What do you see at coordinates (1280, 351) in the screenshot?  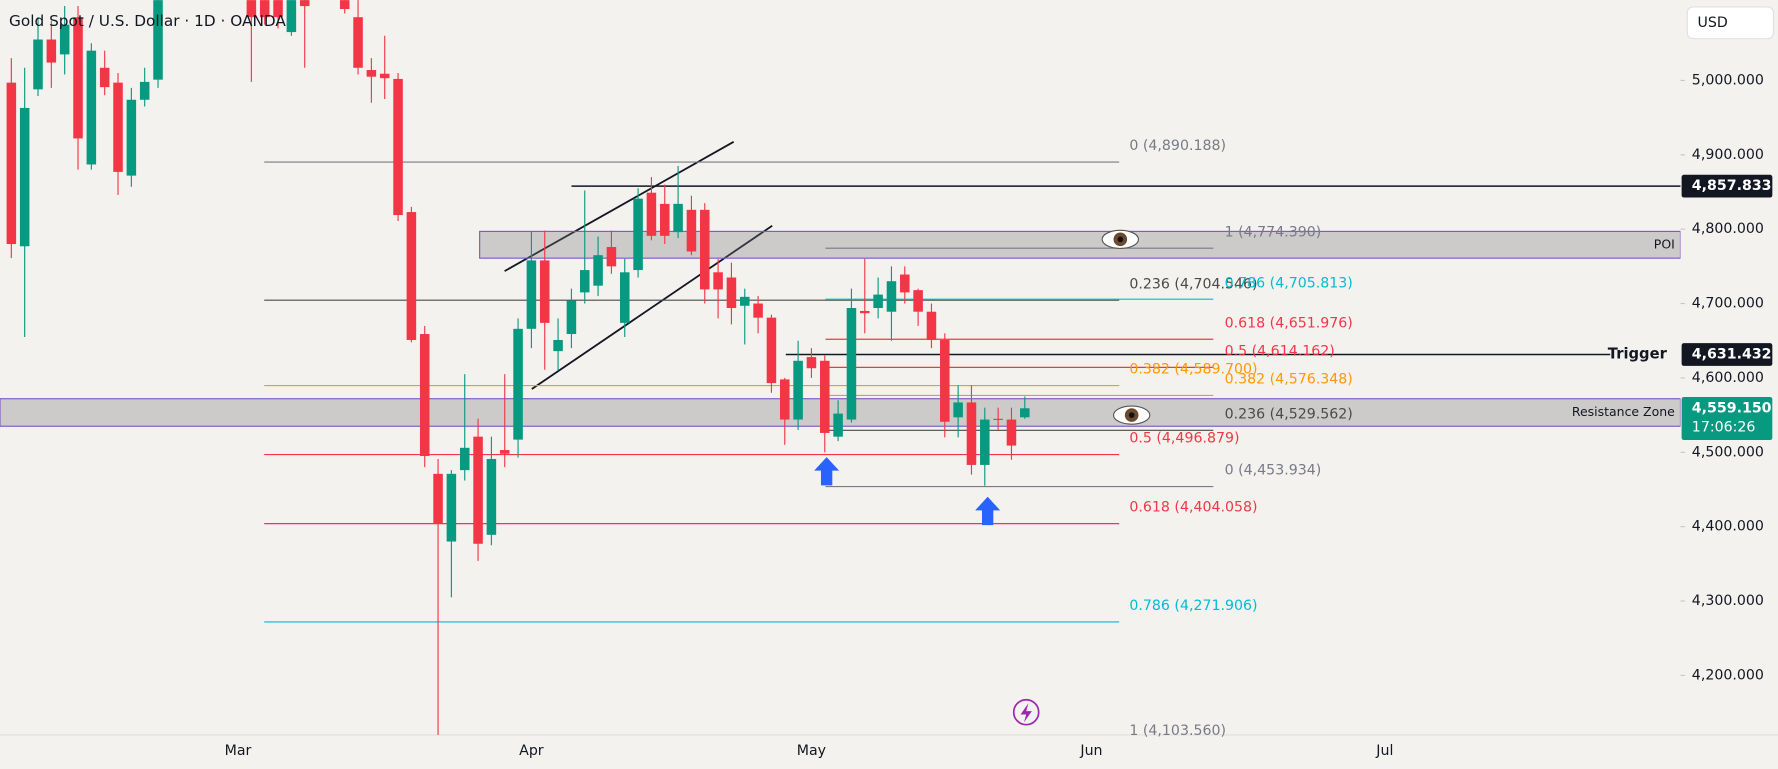 I see `fib-level-label: 0.5 (4,614.162)` at bounding box center [1280, 351].